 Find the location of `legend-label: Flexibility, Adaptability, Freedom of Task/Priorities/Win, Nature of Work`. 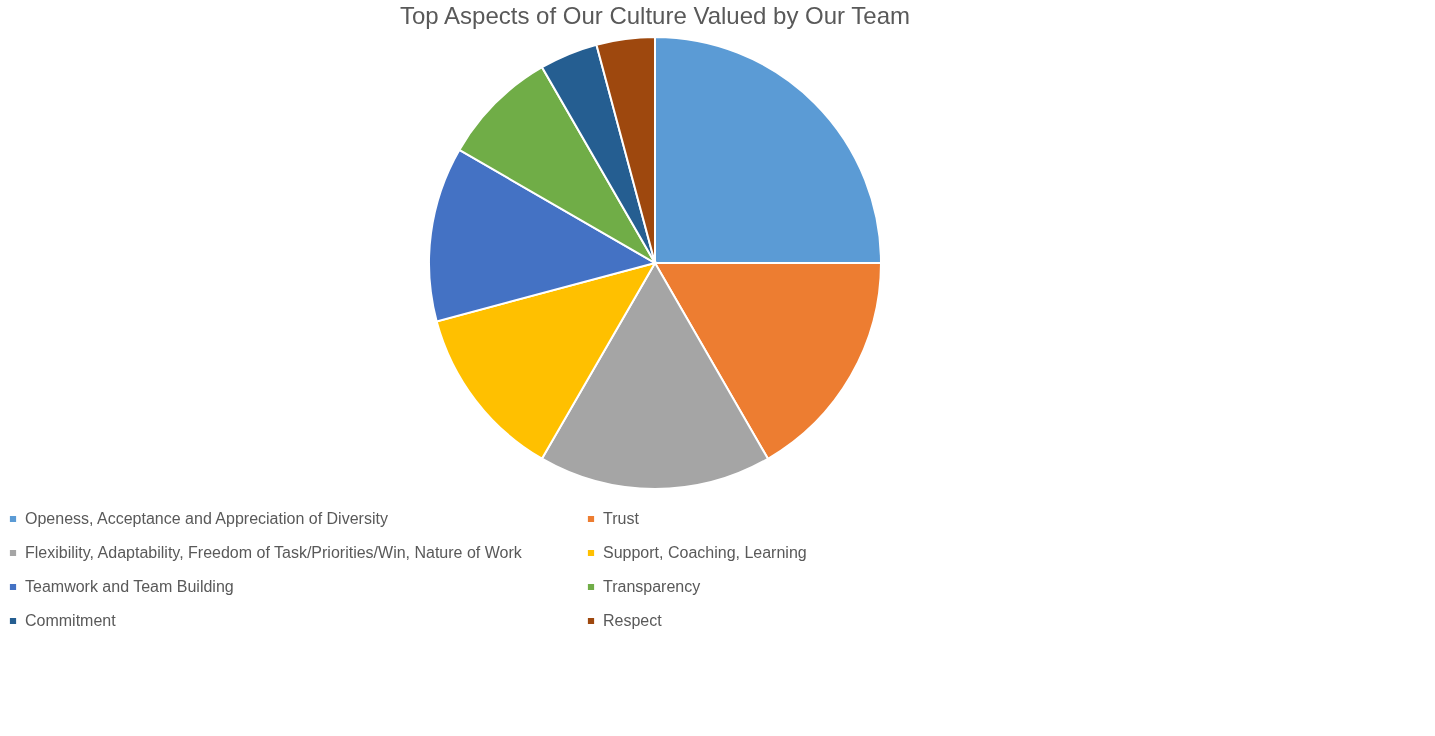

legend-label: Flexibility, Adaptability, Freedom of Task/Priorities/Win, Nature of Work is located at coordinates (274, 552).